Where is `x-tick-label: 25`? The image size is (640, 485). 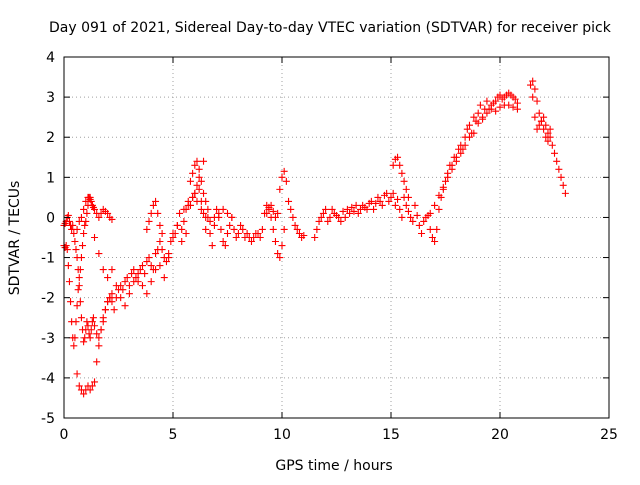
x-tick-label: 25 is located at coordinates (609, 435).